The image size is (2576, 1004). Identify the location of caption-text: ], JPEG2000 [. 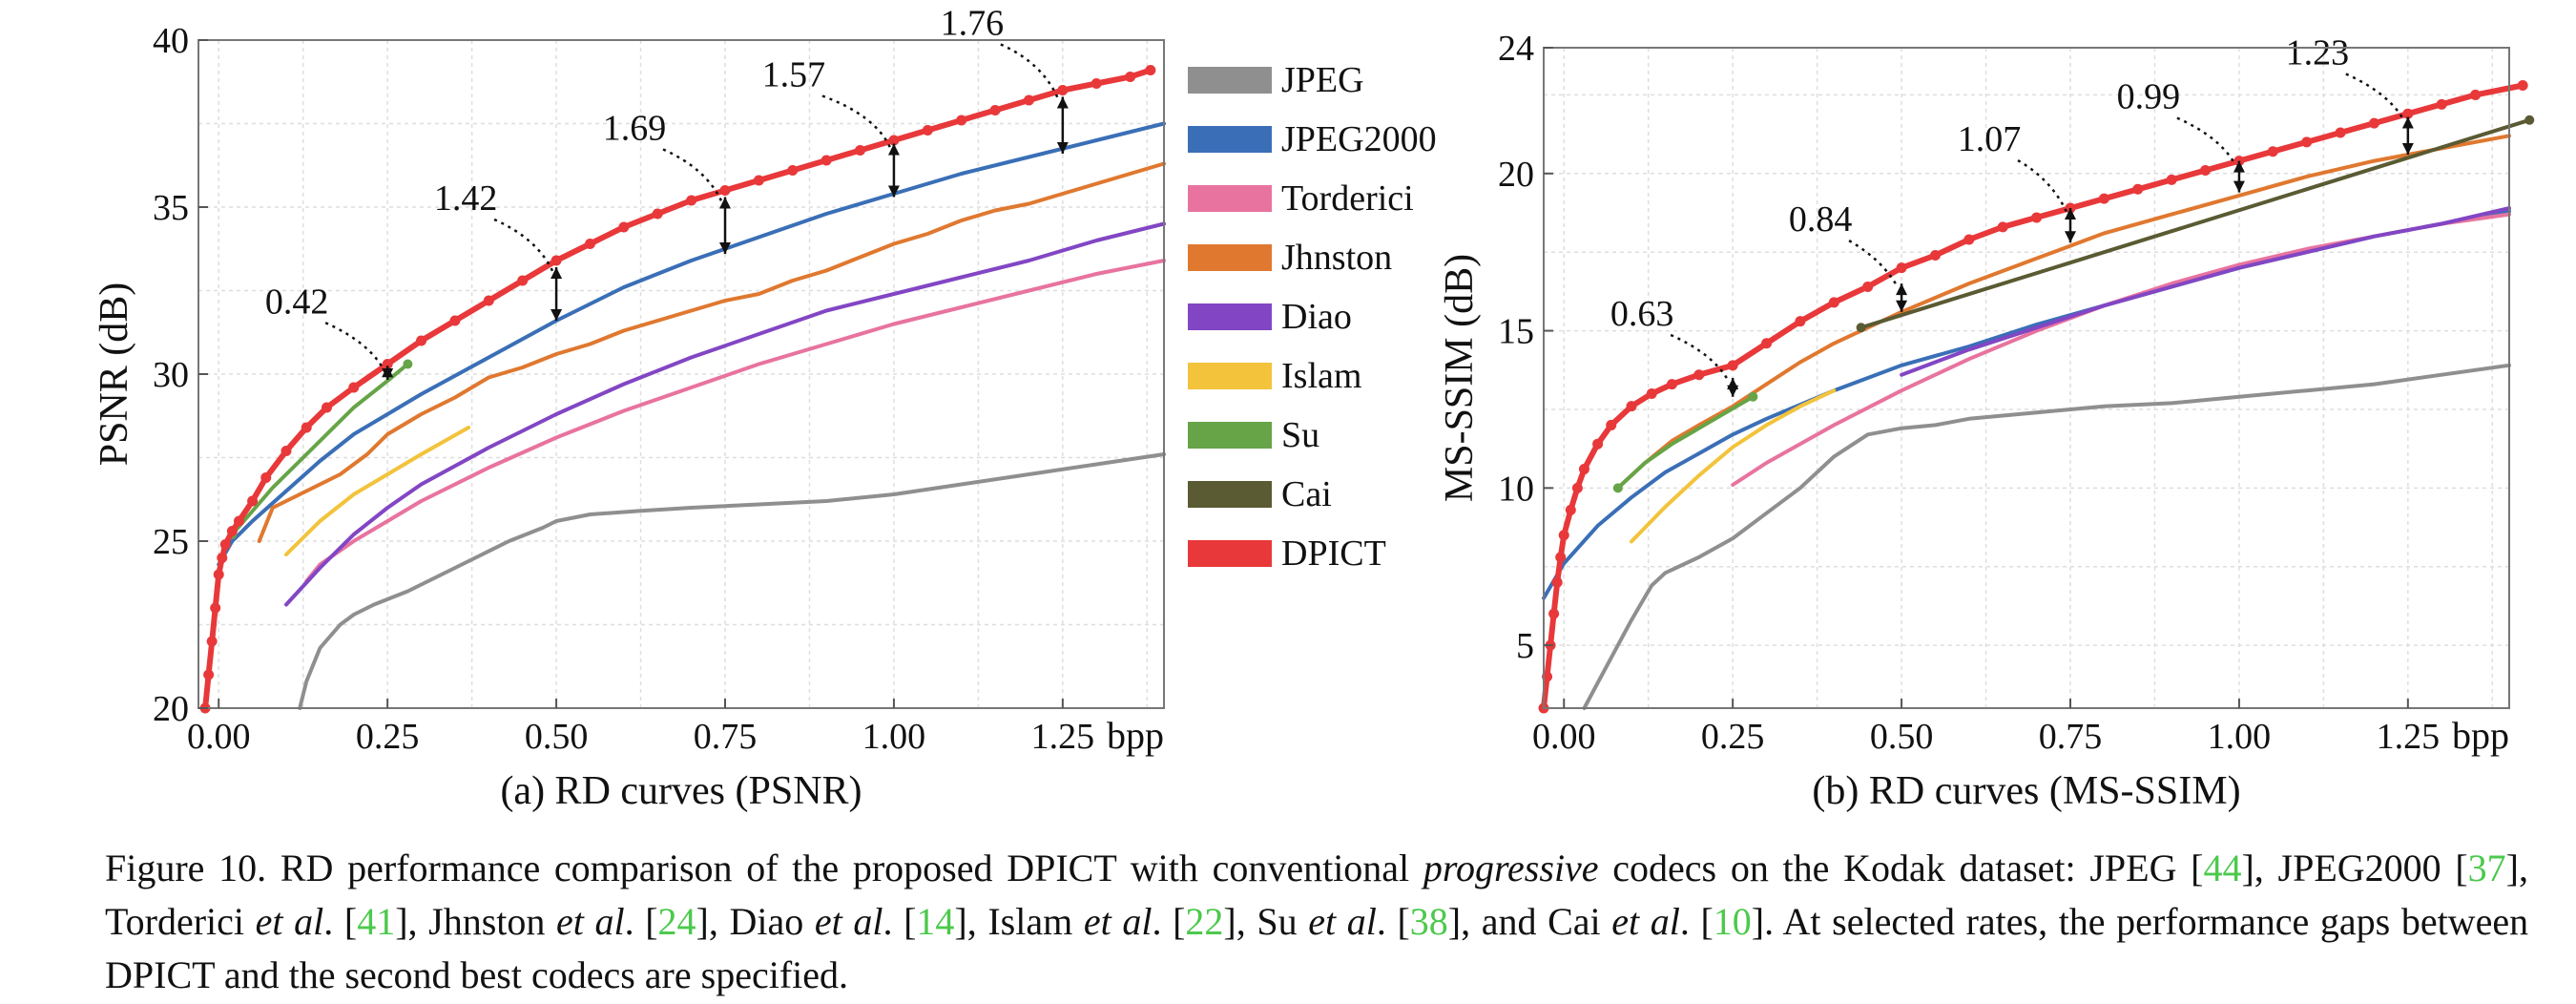
(2354, 868).